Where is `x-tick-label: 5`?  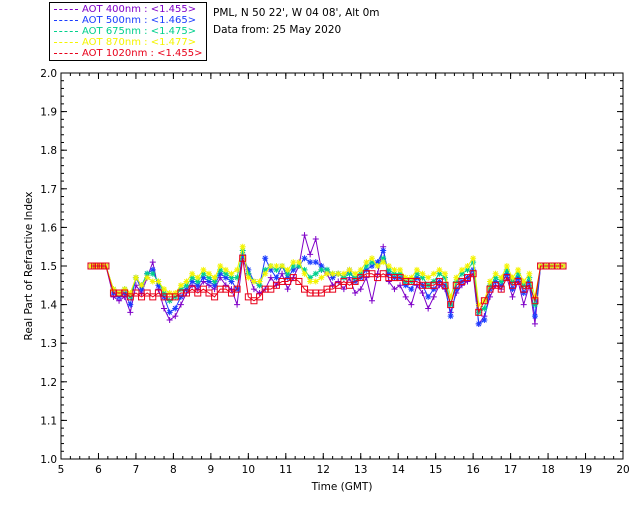
x-tick-label: 5 is located at coordinates (61, 470).